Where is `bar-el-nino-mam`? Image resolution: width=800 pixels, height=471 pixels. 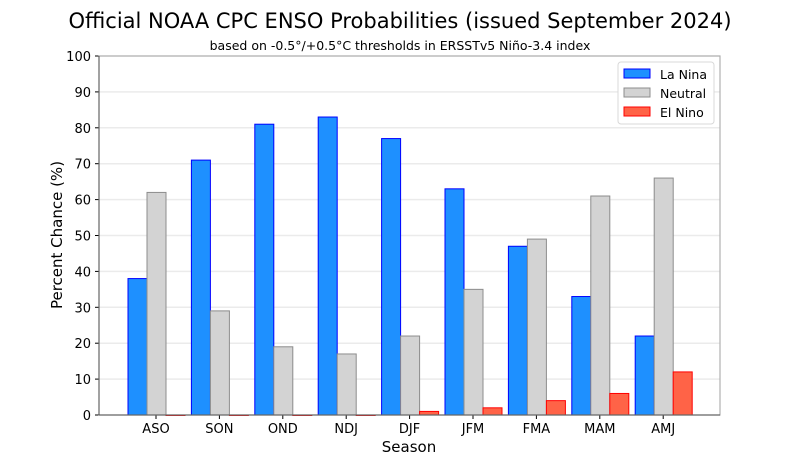
bar-el-nino-mam is located at coordinates (619, 404).